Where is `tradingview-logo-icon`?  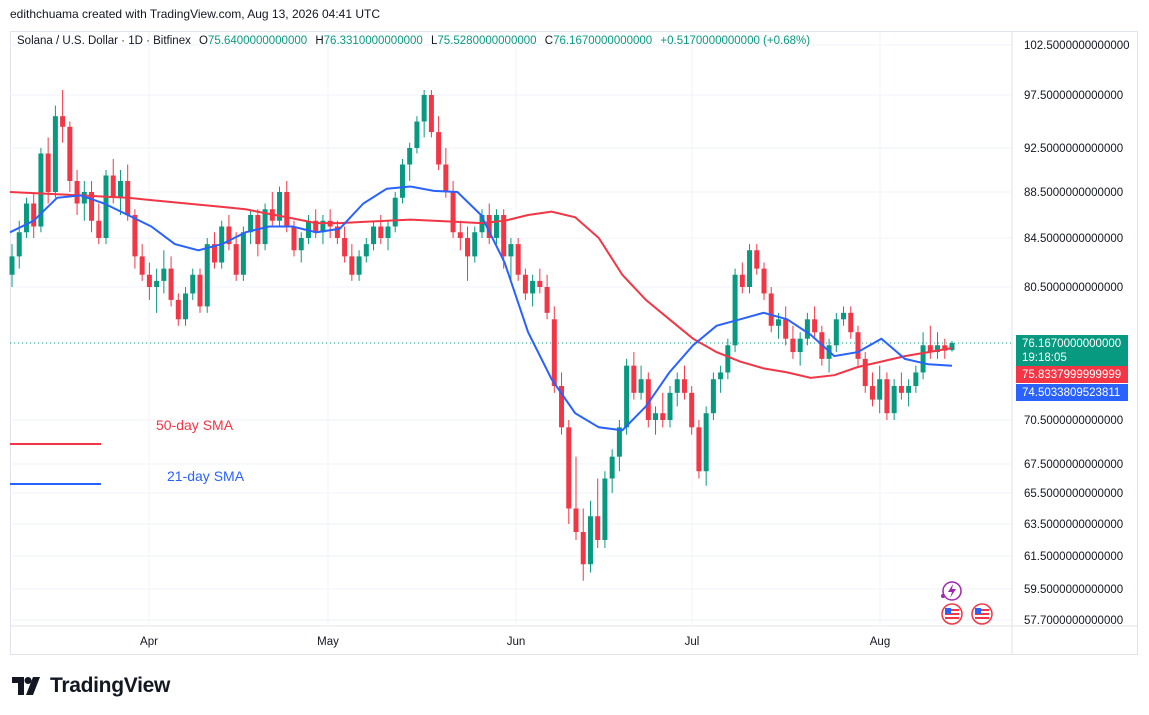
tradingview-logo-icon is located at coordinates (26, 686).